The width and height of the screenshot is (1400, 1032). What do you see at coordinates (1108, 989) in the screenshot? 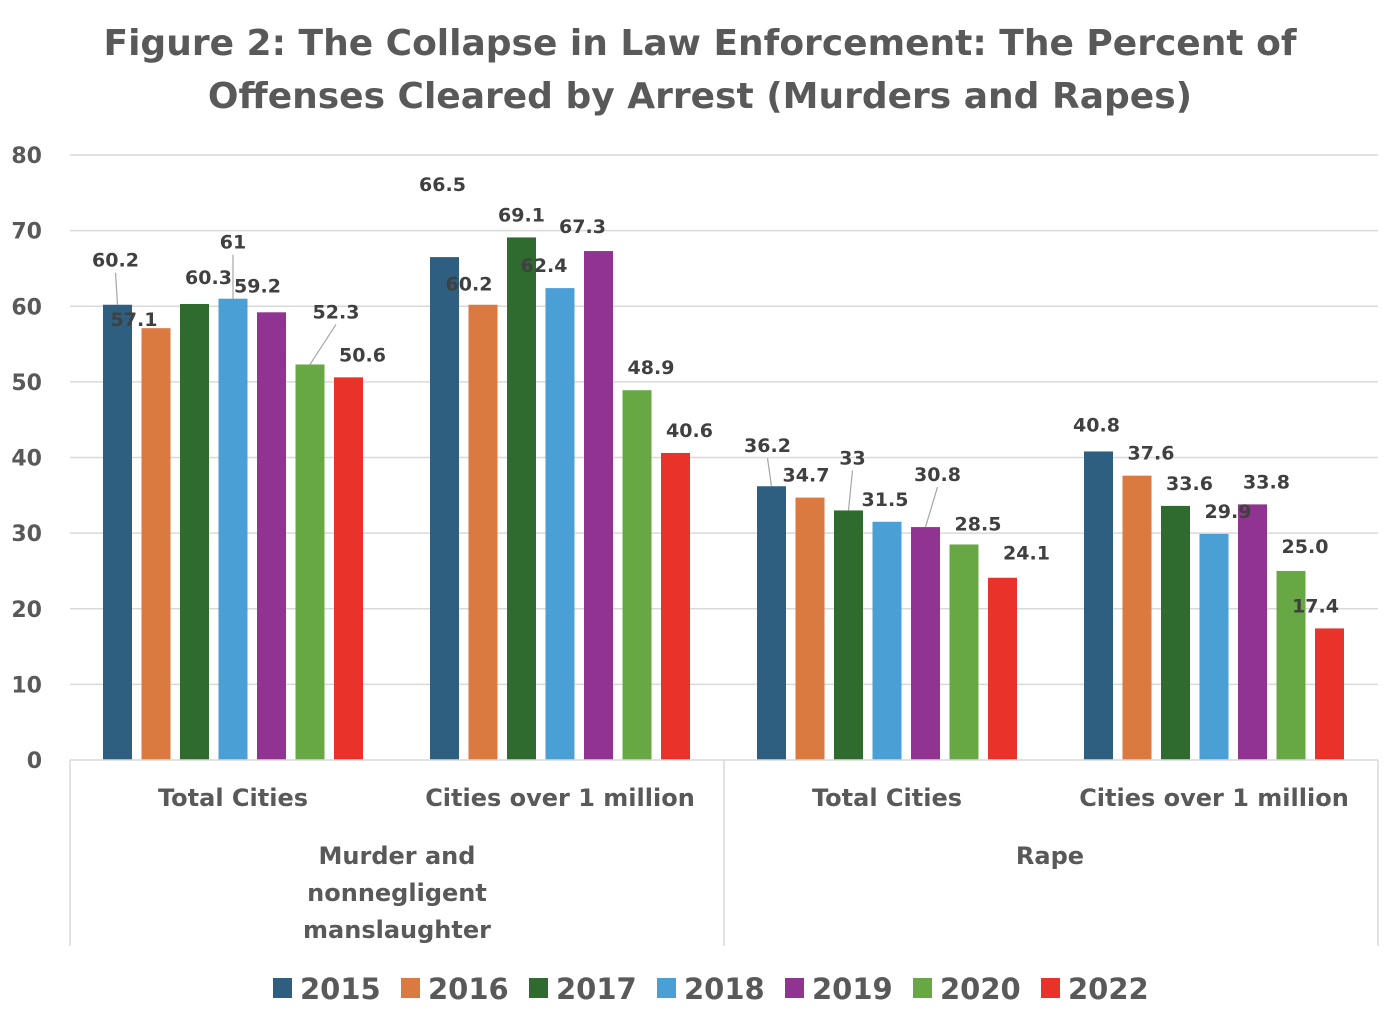
I see `legend-label-2022: 2022` at bounding box center [1108, 989].